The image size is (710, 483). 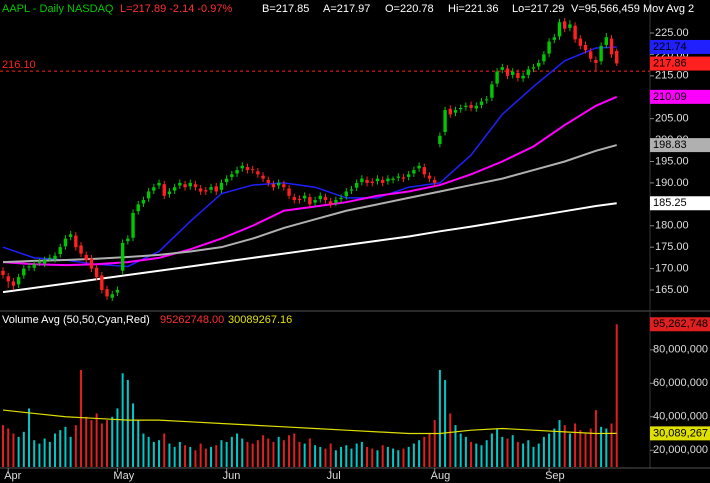 I want to click on y-tick-label: 190.00, so click(x=672, y=183).